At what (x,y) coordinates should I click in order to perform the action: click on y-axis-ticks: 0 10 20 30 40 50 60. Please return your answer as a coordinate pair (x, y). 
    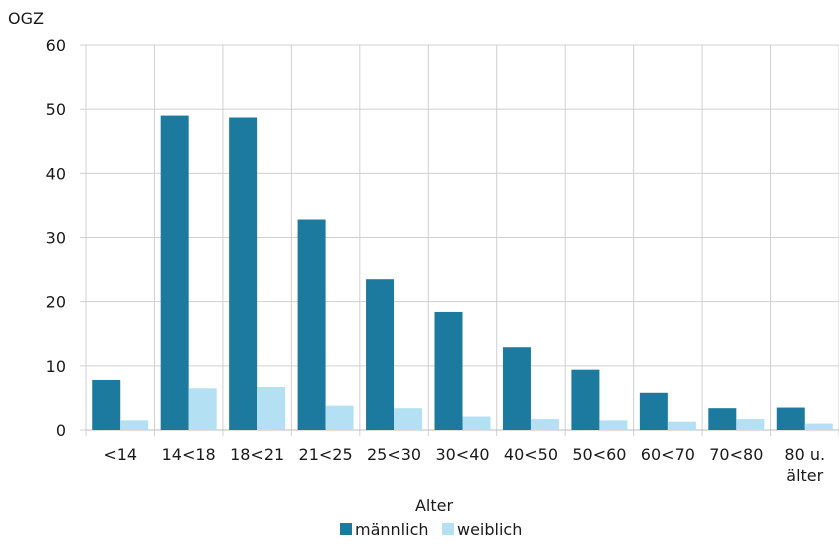
    Looking at the image, I should click on (56, 238).